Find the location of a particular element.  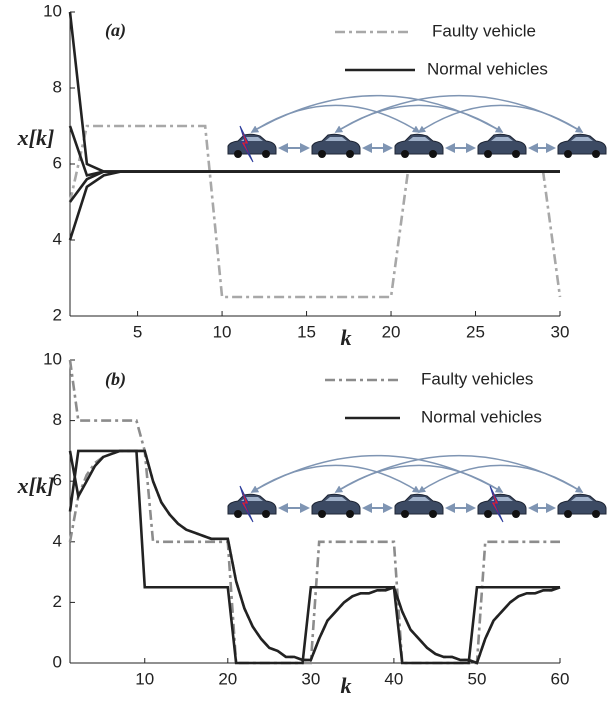

x-tick-label: 15 is located at coordinates (306, 331).